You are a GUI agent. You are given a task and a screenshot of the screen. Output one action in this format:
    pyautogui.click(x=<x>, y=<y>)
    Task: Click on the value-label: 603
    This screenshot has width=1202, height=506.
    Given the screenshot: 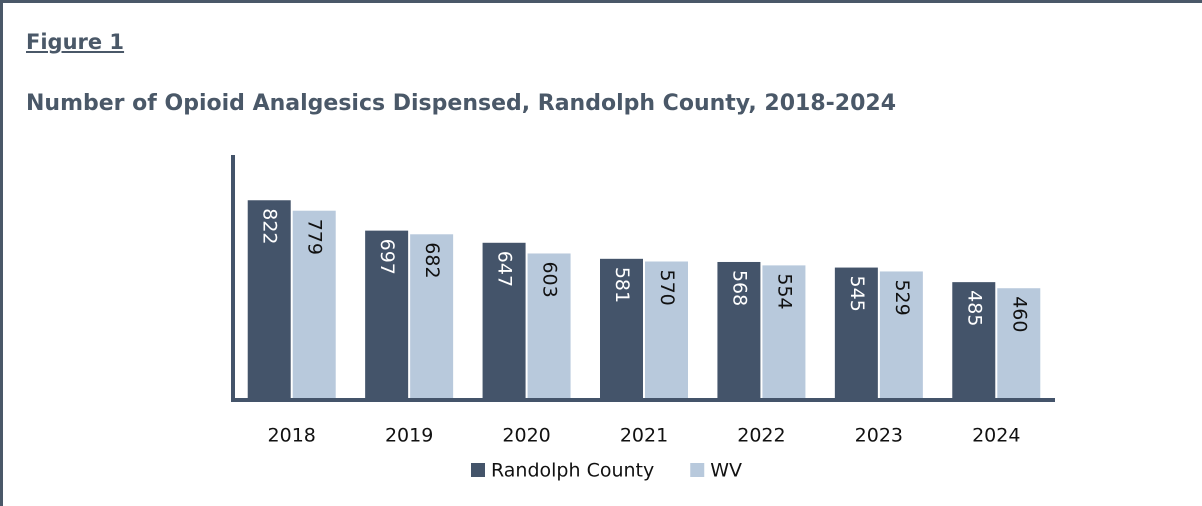 What is the action you would take?
    pyautogui.click(x=550, y=279)
    